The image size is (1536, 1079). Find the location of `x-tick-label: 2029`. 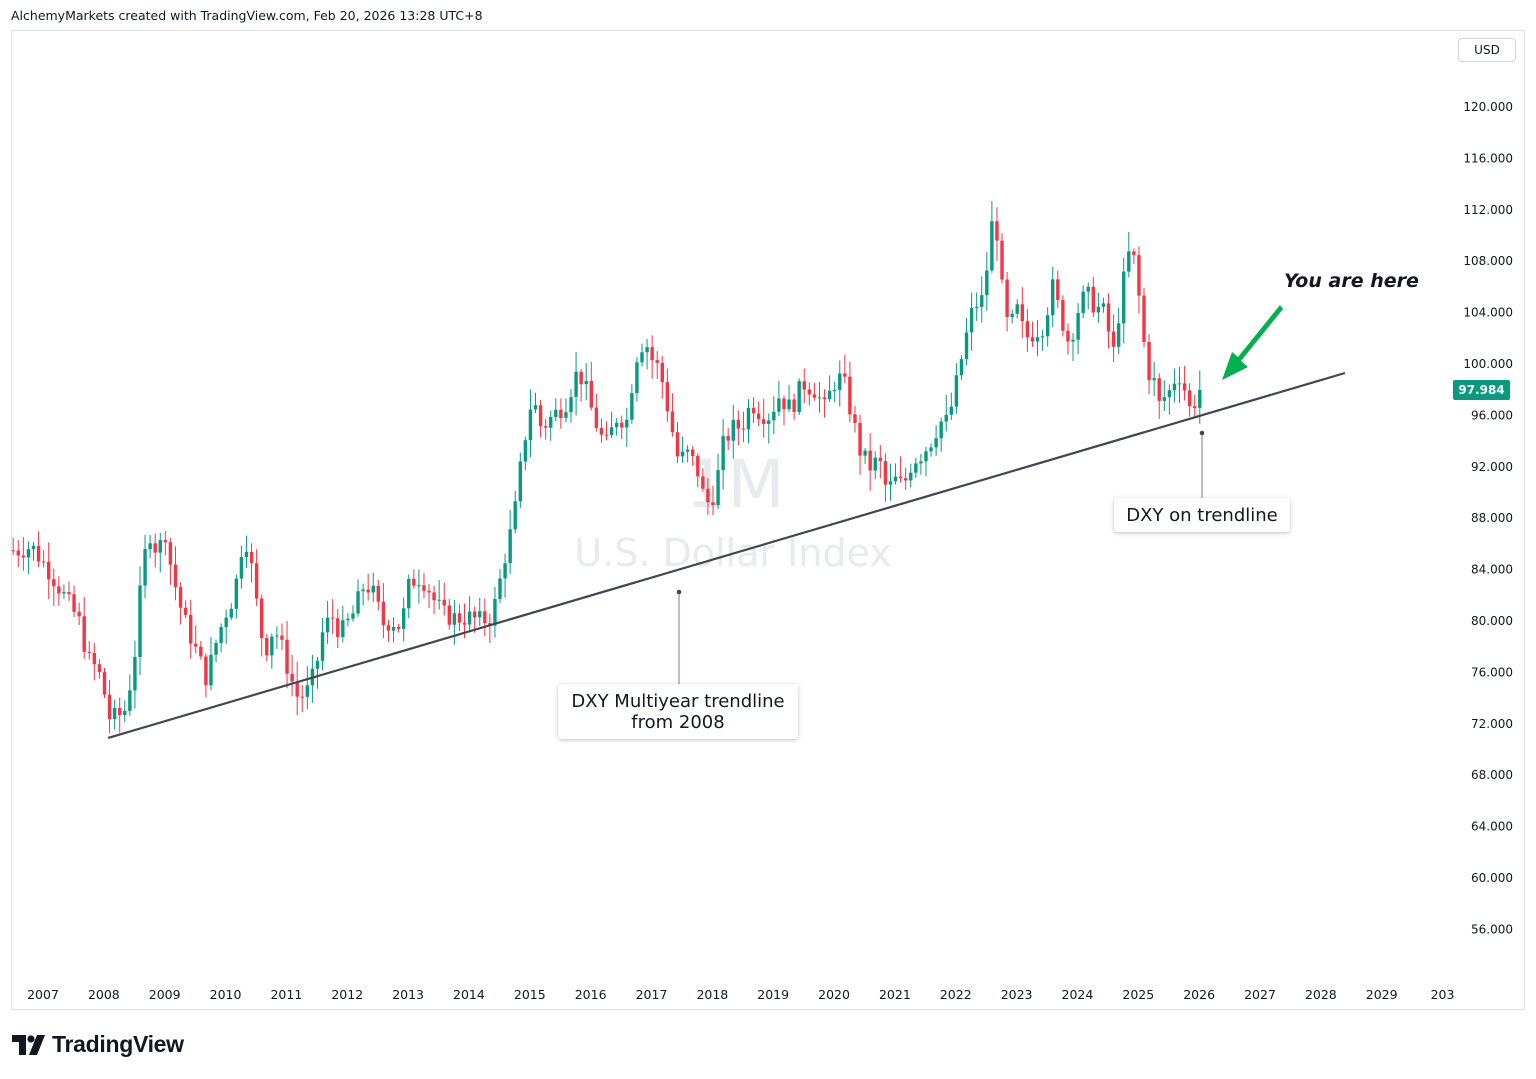

x-tick-label: 2029 is located at coordinates (1382, 994).